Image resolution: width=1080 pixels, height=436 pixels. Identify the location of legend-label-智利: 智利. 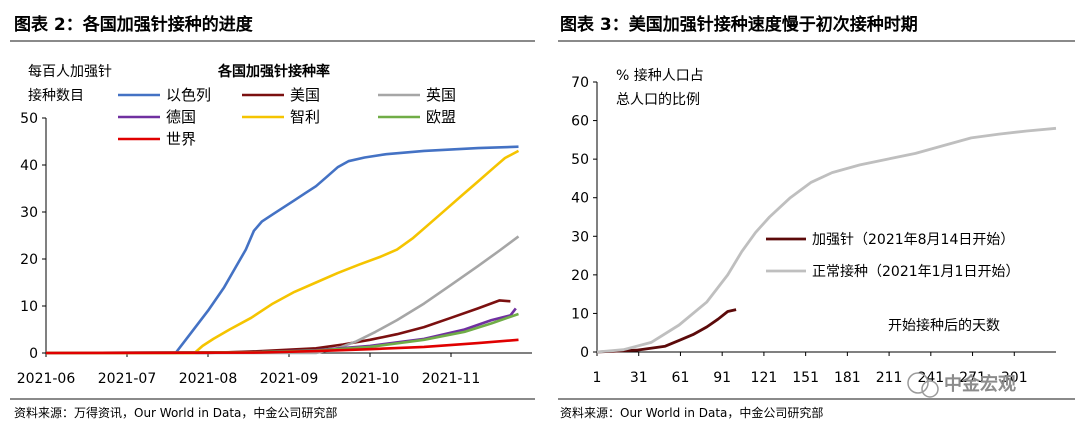
(305, 117).